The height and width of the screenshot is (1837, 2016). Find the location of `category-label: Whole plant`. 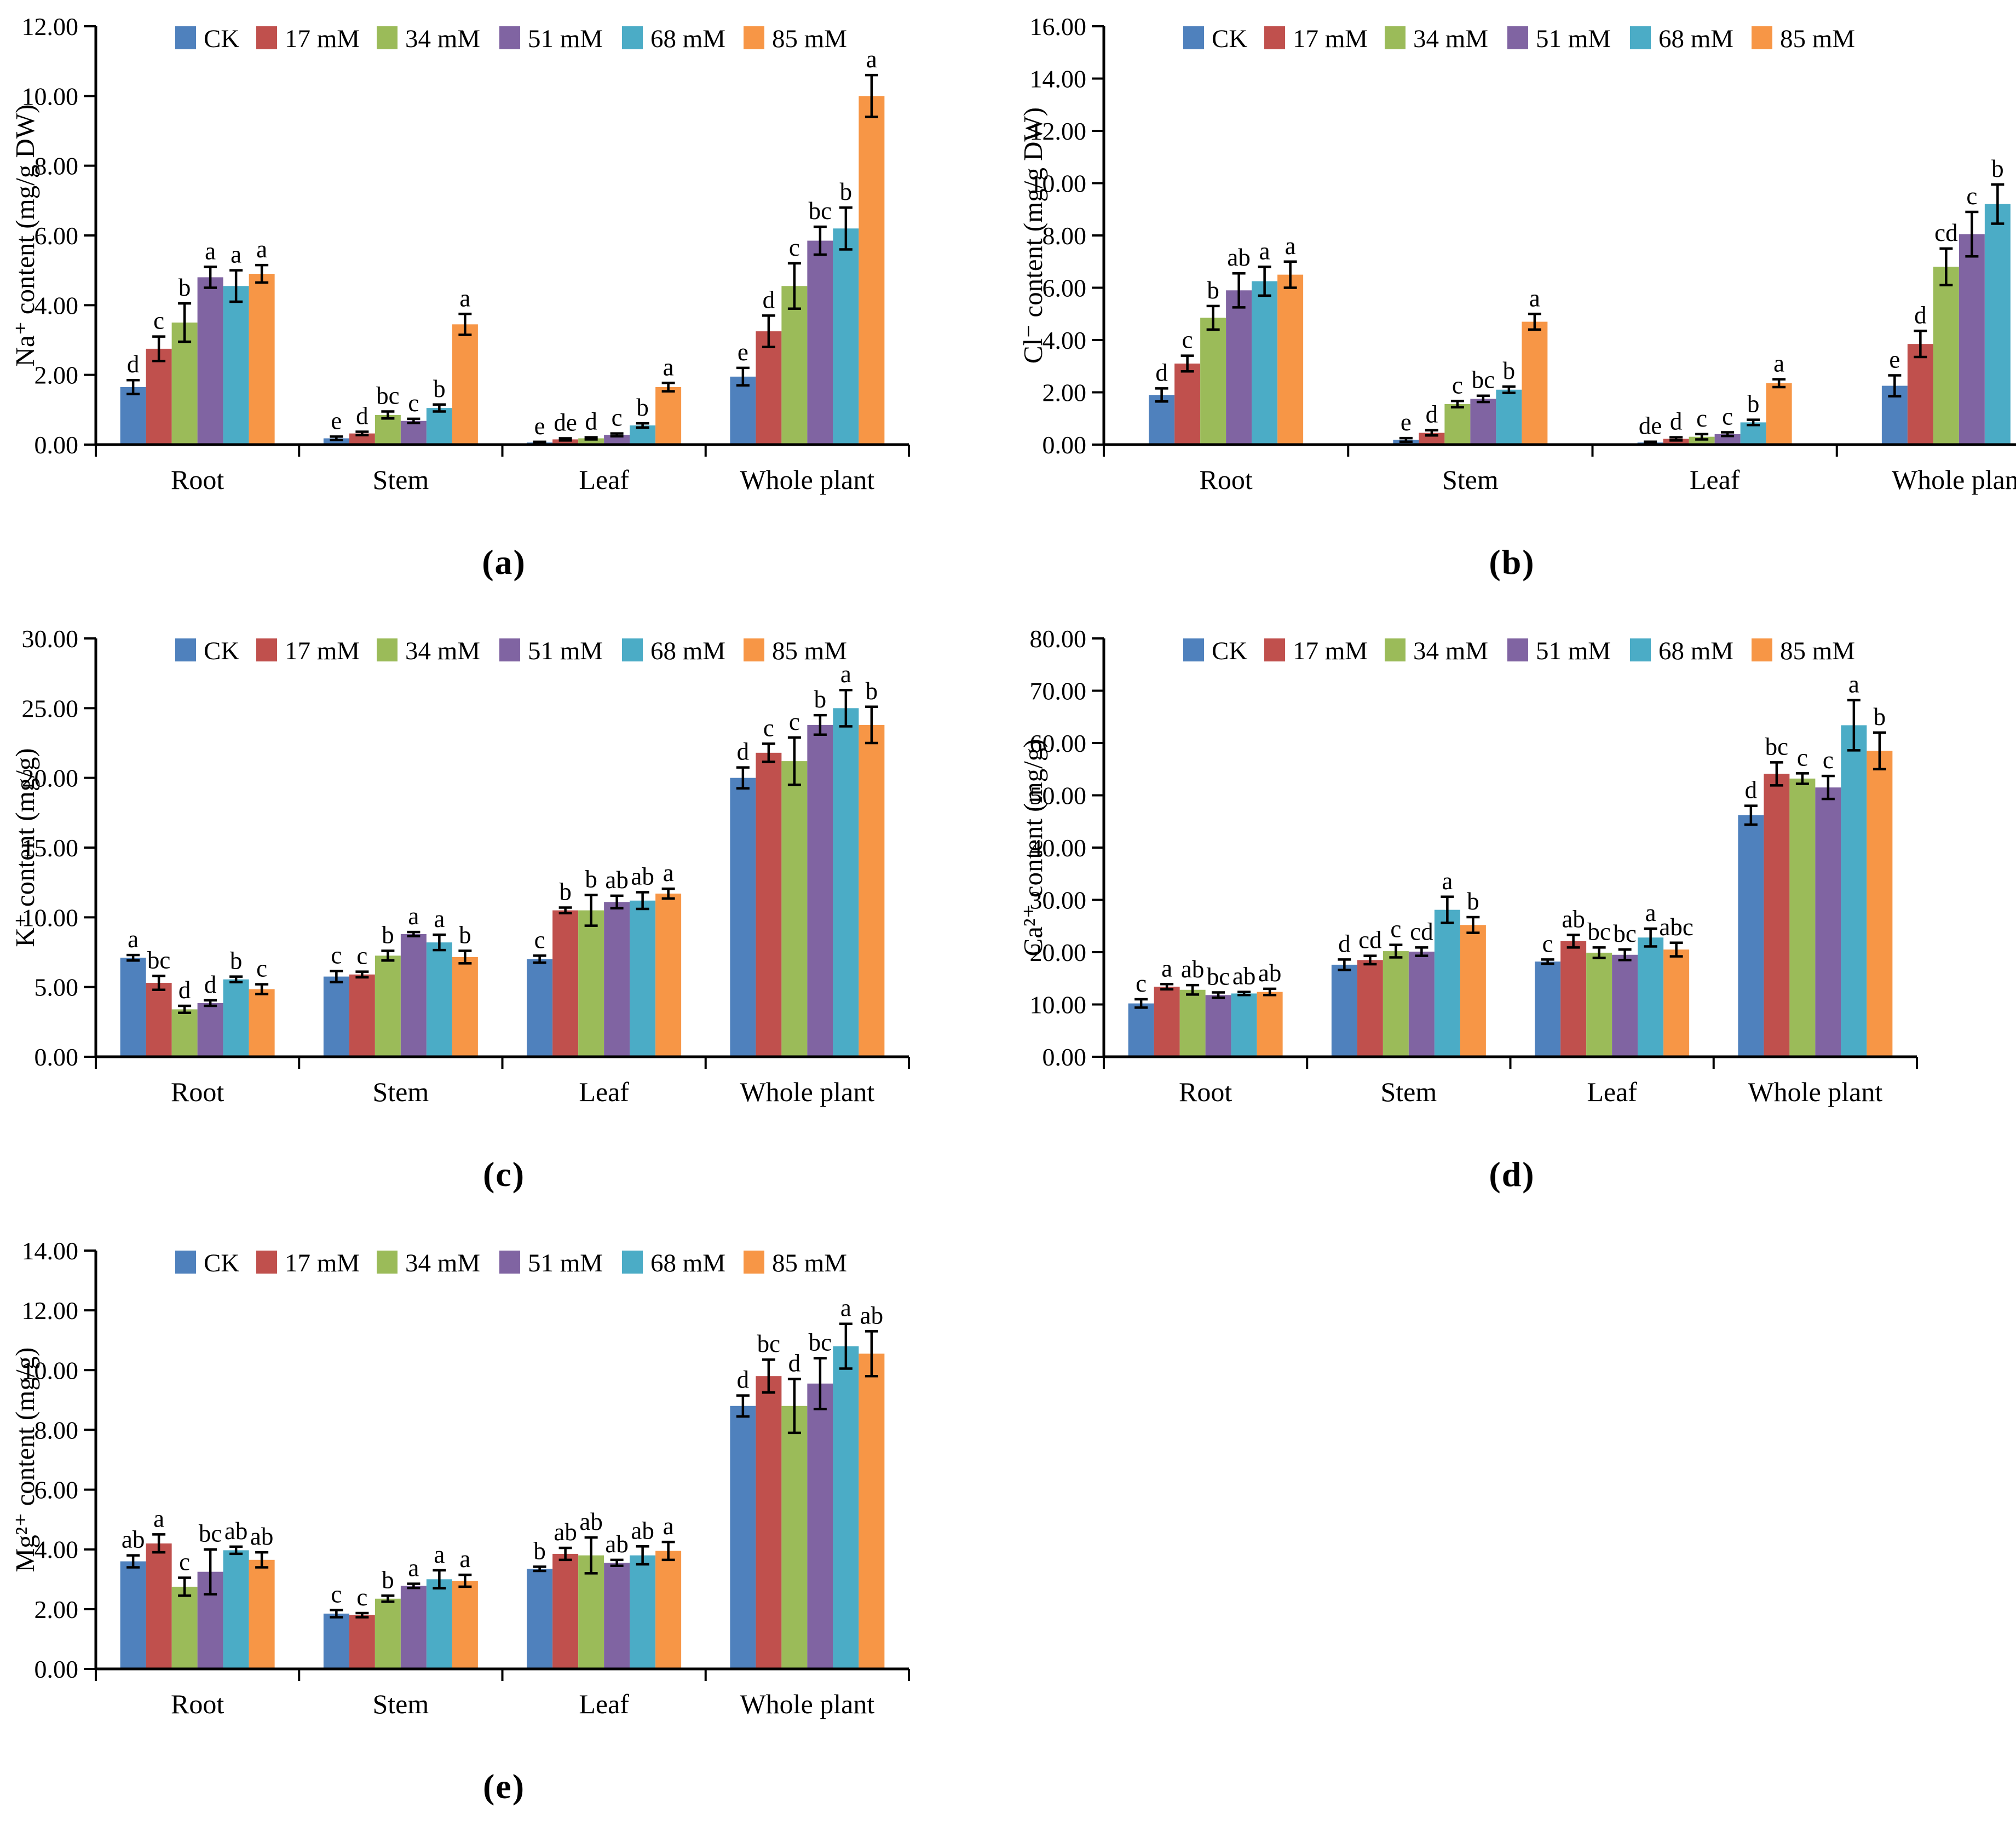

category-label: Whole plant is located at coordinates (1815, 1091).